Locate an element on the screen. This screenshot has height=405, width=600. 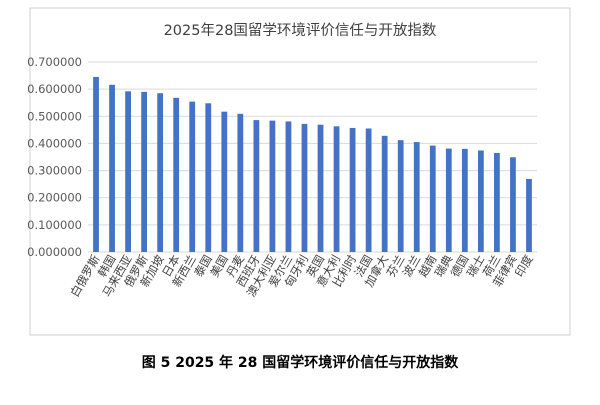
chart-title: 2025年28国留学环境评价信任与开放指数 is located at coordinates (300, 30).